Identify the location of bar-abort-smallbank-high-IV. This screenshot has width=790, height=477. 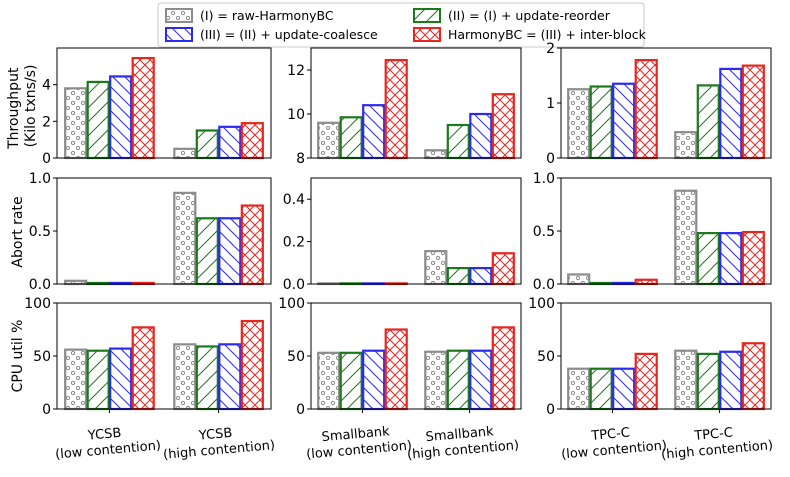
(503, 269).